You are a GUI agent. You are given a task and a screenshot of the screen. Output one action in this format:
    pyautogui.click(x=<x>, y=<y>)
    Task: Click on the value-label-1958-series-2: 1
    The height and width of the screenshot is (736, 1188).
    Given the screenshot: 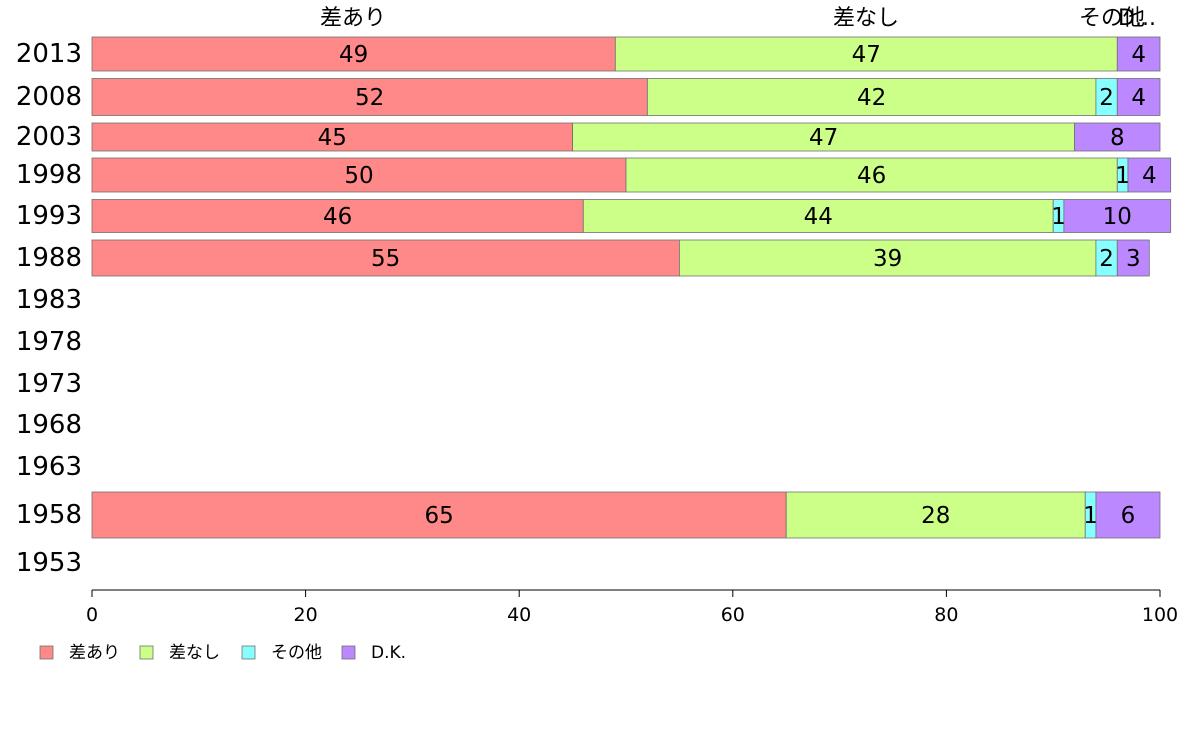 What is the action you would take?
    pyautogui.click(x=1090, y=516)
    